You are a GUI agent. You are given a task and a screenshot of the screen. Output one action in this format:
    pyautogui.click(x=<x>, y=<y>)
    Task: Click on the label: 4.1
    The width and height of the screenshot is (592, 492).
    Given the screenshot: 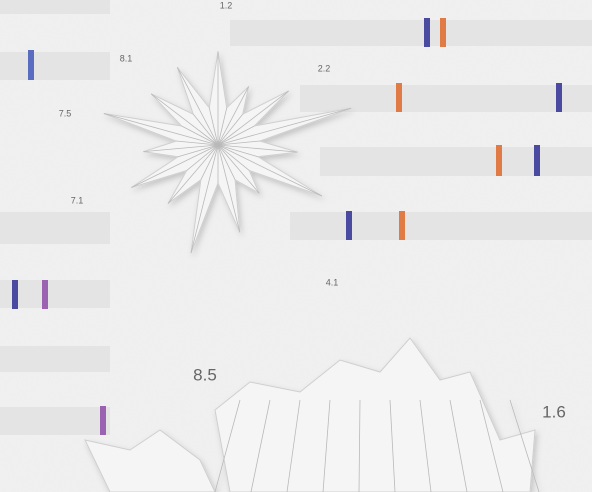 What is the action you would take?
    pyautogui.click(x=332, y=282)
    